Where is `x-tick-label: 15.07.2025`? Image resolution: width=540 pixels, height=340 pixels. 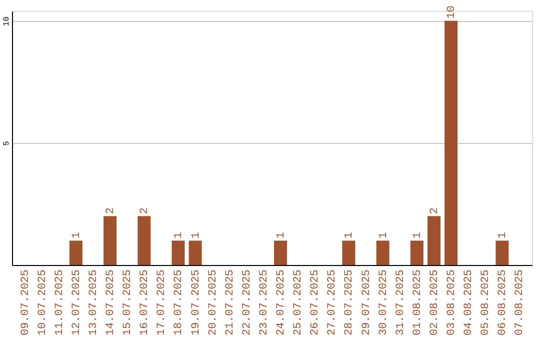
x-tick-label: 15.07.2025 is located at coordinates (128, 303).